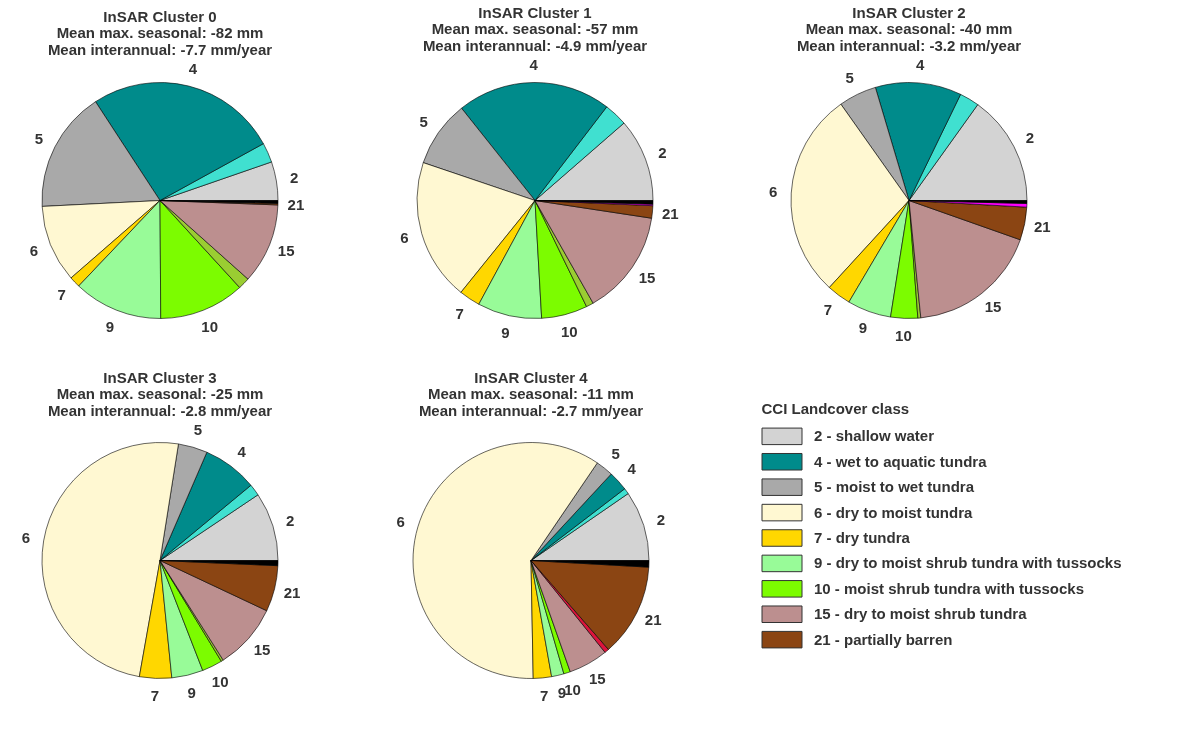 The height and width of the screenshot is (740, 1195). What do you see at coordinates (909, 12) in the screenshot?
I see `chart-title: InSAR Cluster 2` at bounding box center [909, 12].